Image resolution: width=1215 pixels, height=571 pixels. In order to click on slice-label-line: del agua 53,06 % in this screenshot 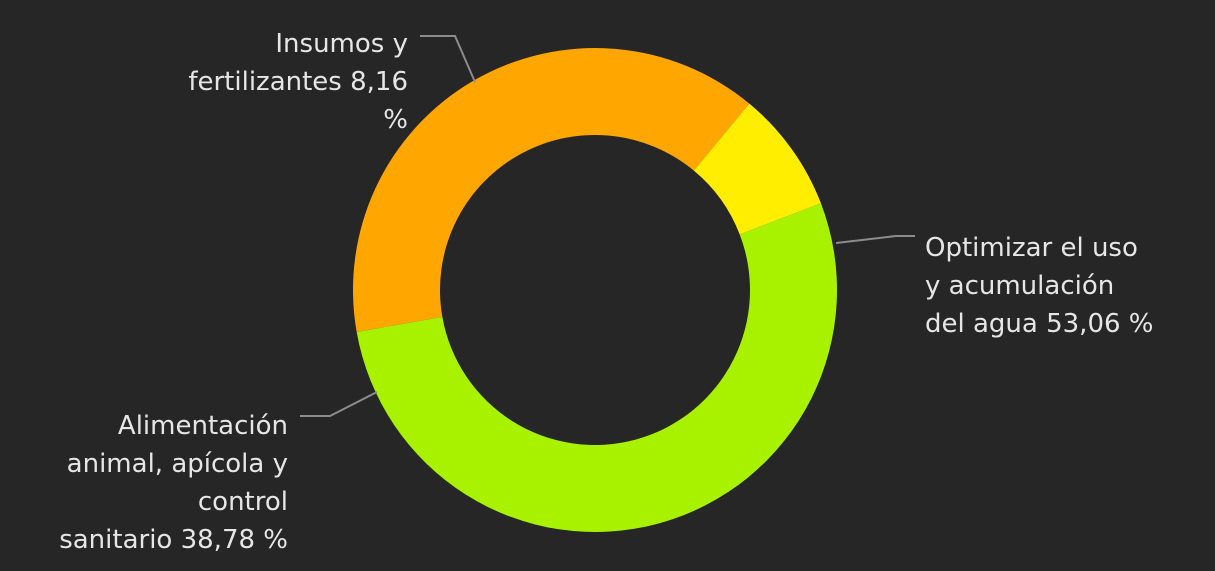, I will do `click(1039, 324)`.